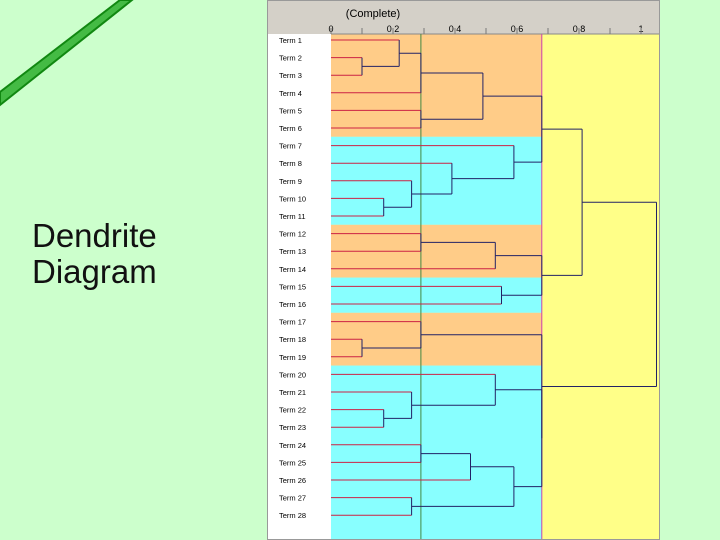 The width and height of the screenshot is (720, 540). I want to click on term-label: Term 8, so click(290, 163).